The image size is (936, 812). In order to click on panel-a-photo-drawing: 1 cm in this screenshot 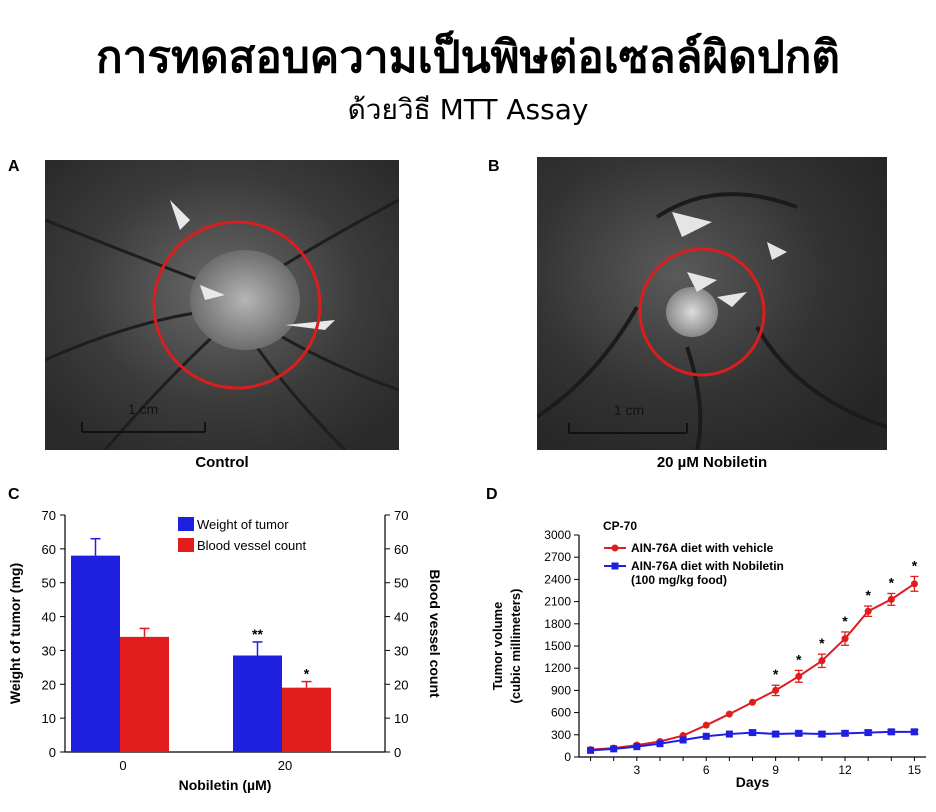, I will do `click(222, 305)`.